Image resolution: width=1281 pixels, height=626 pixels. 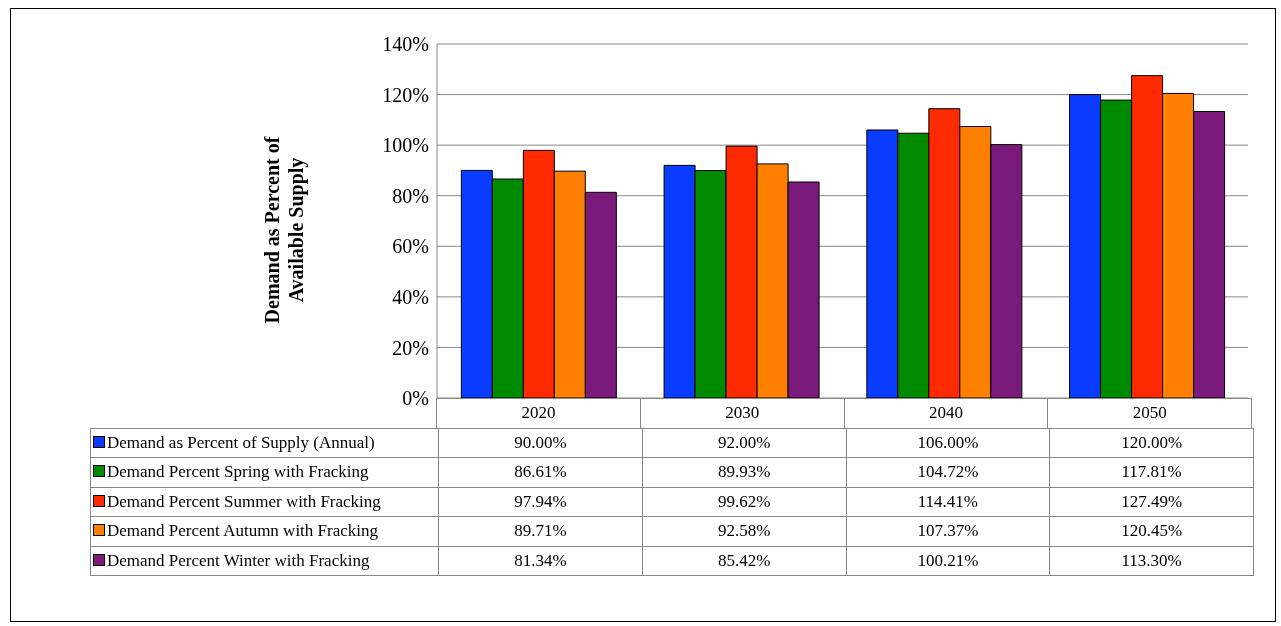 I want to click on data-label: 89.71%, so click(x=540, y=531).